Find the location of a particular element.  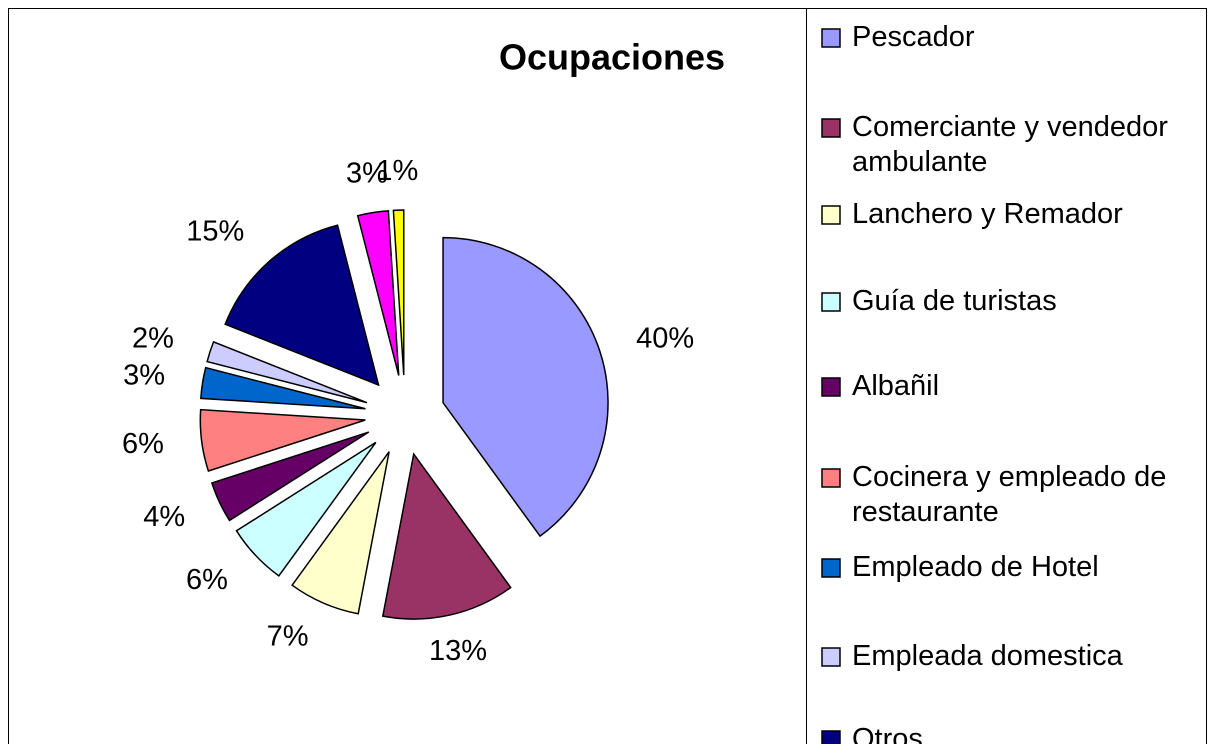

legend-line: Pescador is located at coordinates (913, 37).